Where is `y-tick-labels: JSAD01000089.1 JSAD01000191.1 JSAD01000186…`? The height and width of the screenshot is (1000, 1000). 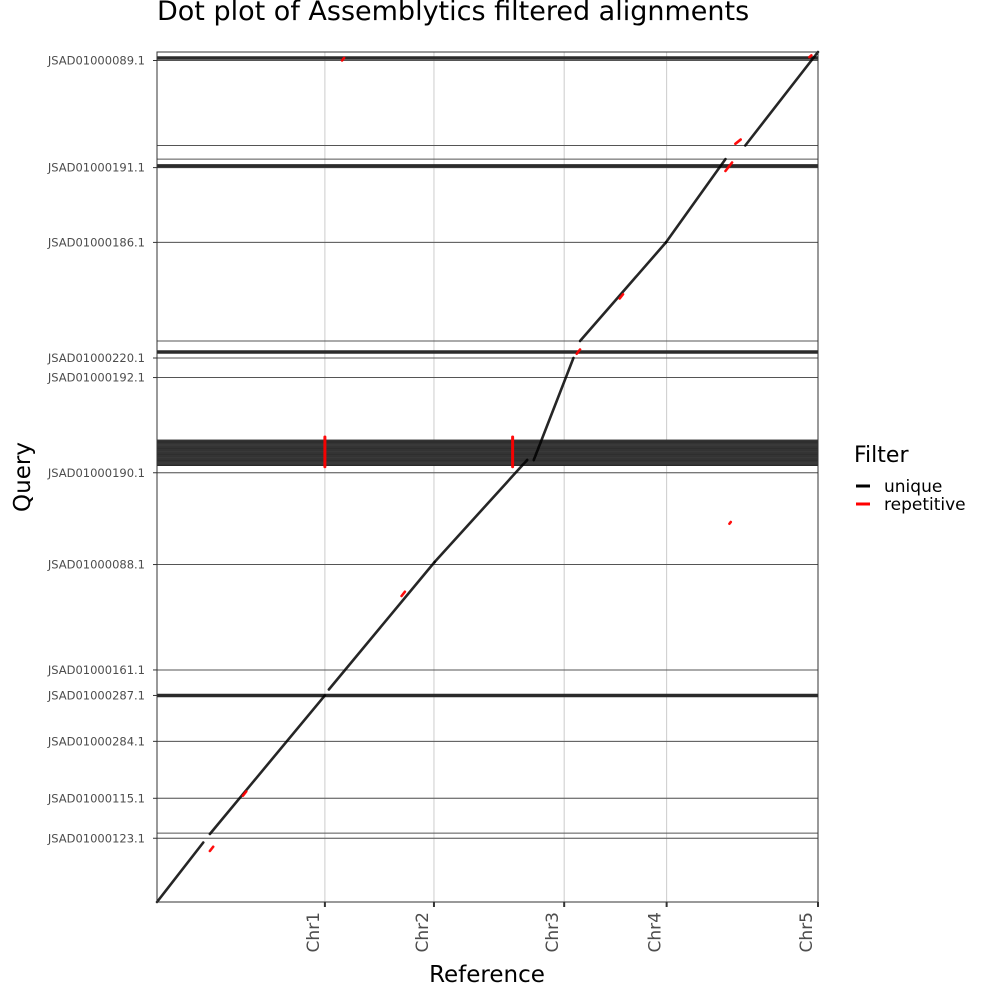 y-tick-labels: JSAD01000089.1 JSAD01000191.1 JSAD01000186… is located at coordinates (102, 449).